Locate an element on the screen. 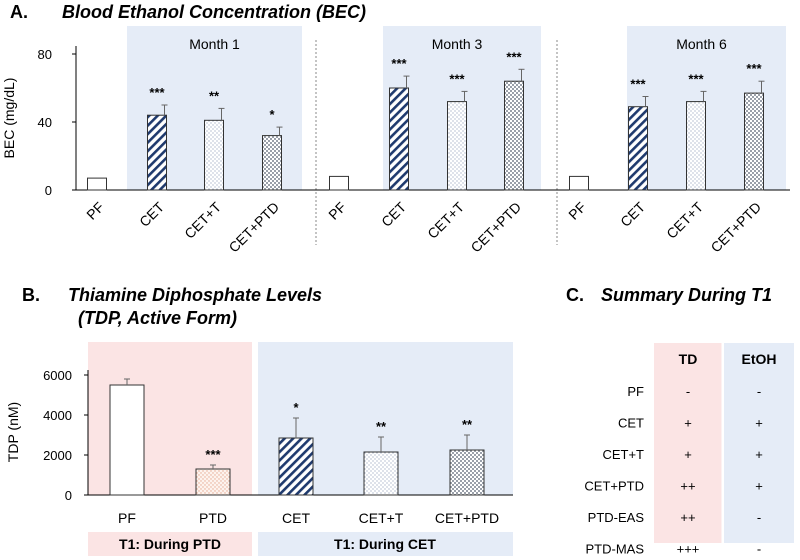  table-row-cet-plus-ptd: CET+PTD ++ + is located at coordinates (673, 486).